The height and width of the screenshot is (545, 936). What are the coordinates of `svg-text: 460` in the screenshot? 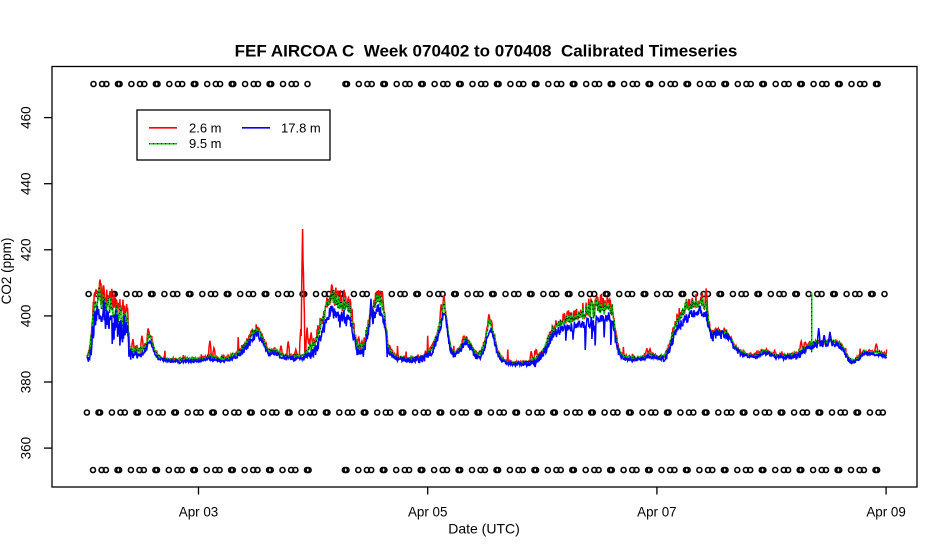 It's located at (26, 117).